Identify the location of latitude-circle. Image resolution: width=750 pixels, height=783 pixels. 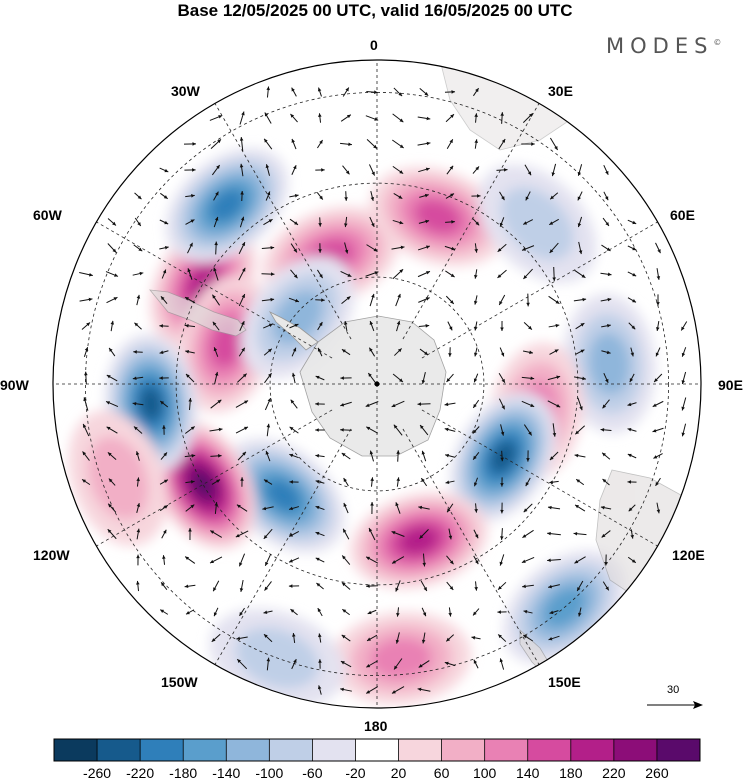
(377, 384).